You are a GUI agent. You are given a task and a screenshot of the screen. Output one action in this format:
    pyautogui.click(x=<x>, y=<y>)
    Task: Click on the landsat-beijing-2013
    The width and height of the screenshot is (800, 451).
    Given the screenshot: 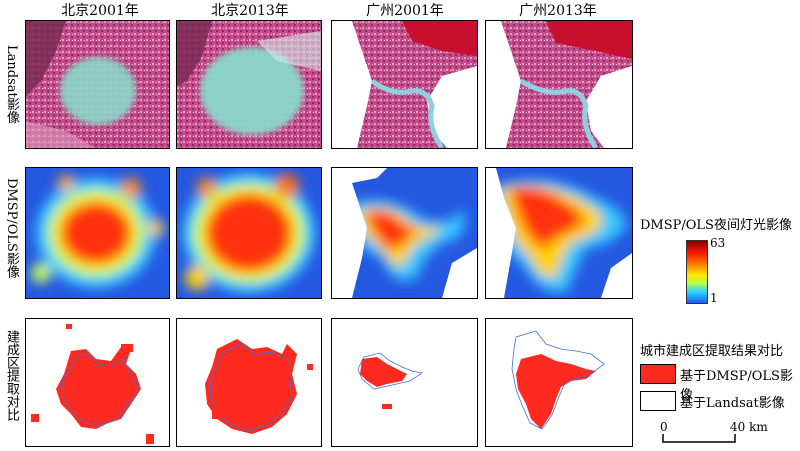 What is the action you would take?
    pyautogui.click(x=249, y=84)
    